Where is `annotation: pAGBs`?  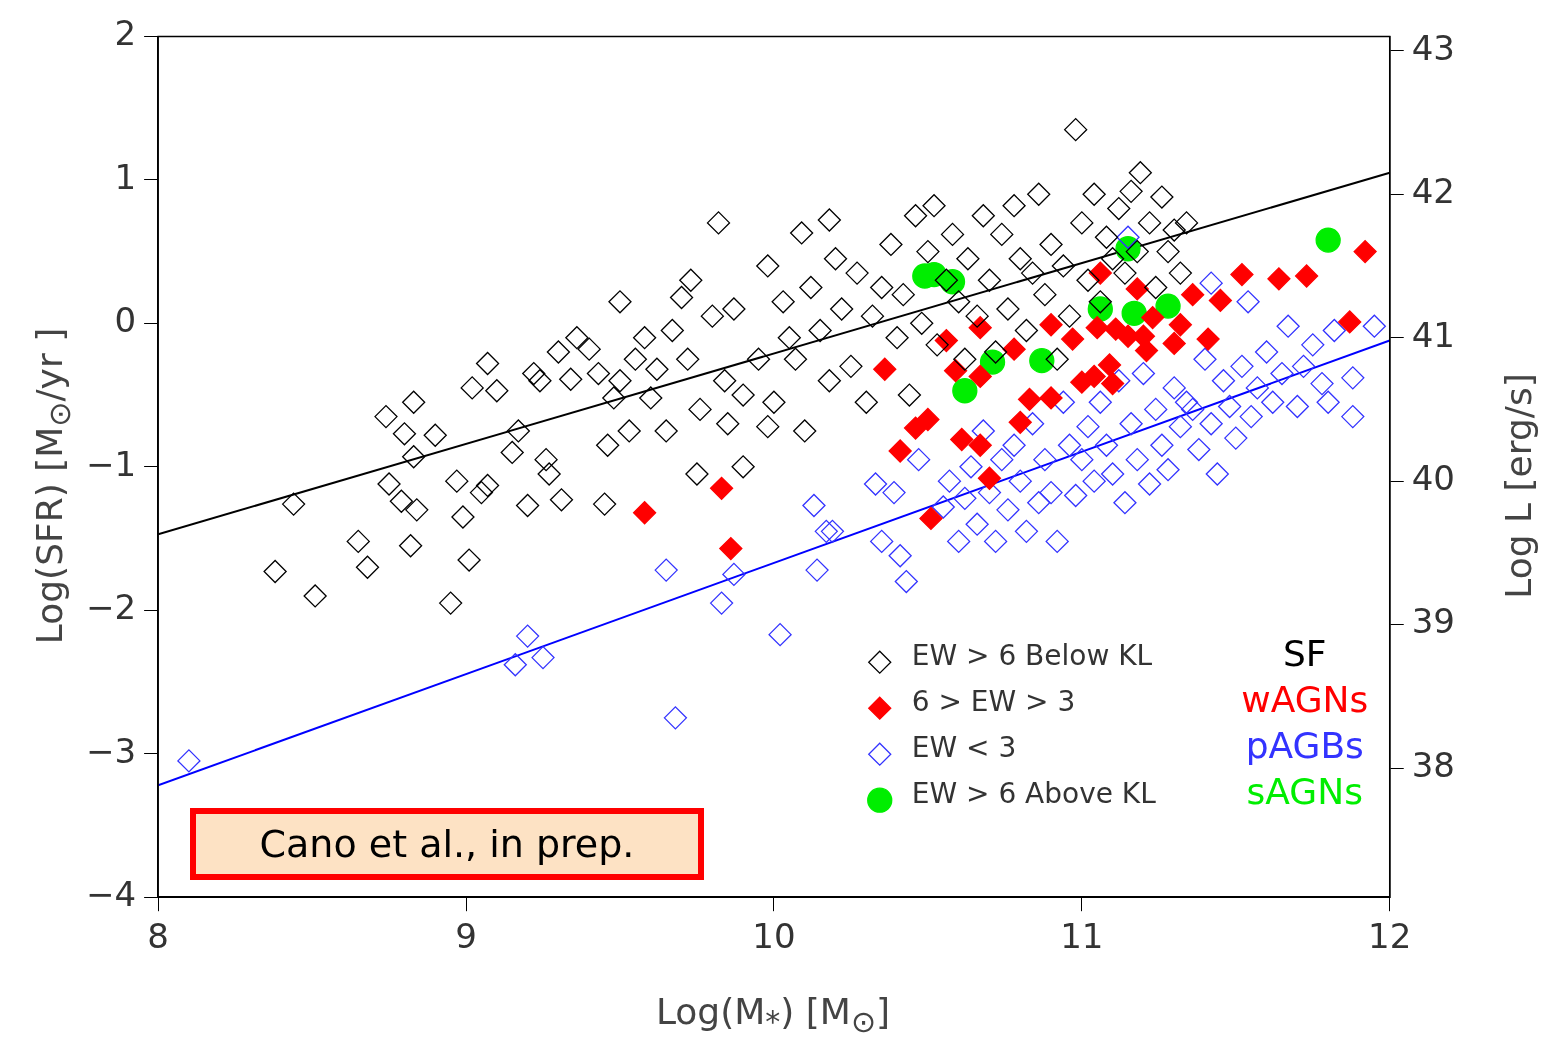
annotation: pAGBs is located at coordinates (1304, 745).